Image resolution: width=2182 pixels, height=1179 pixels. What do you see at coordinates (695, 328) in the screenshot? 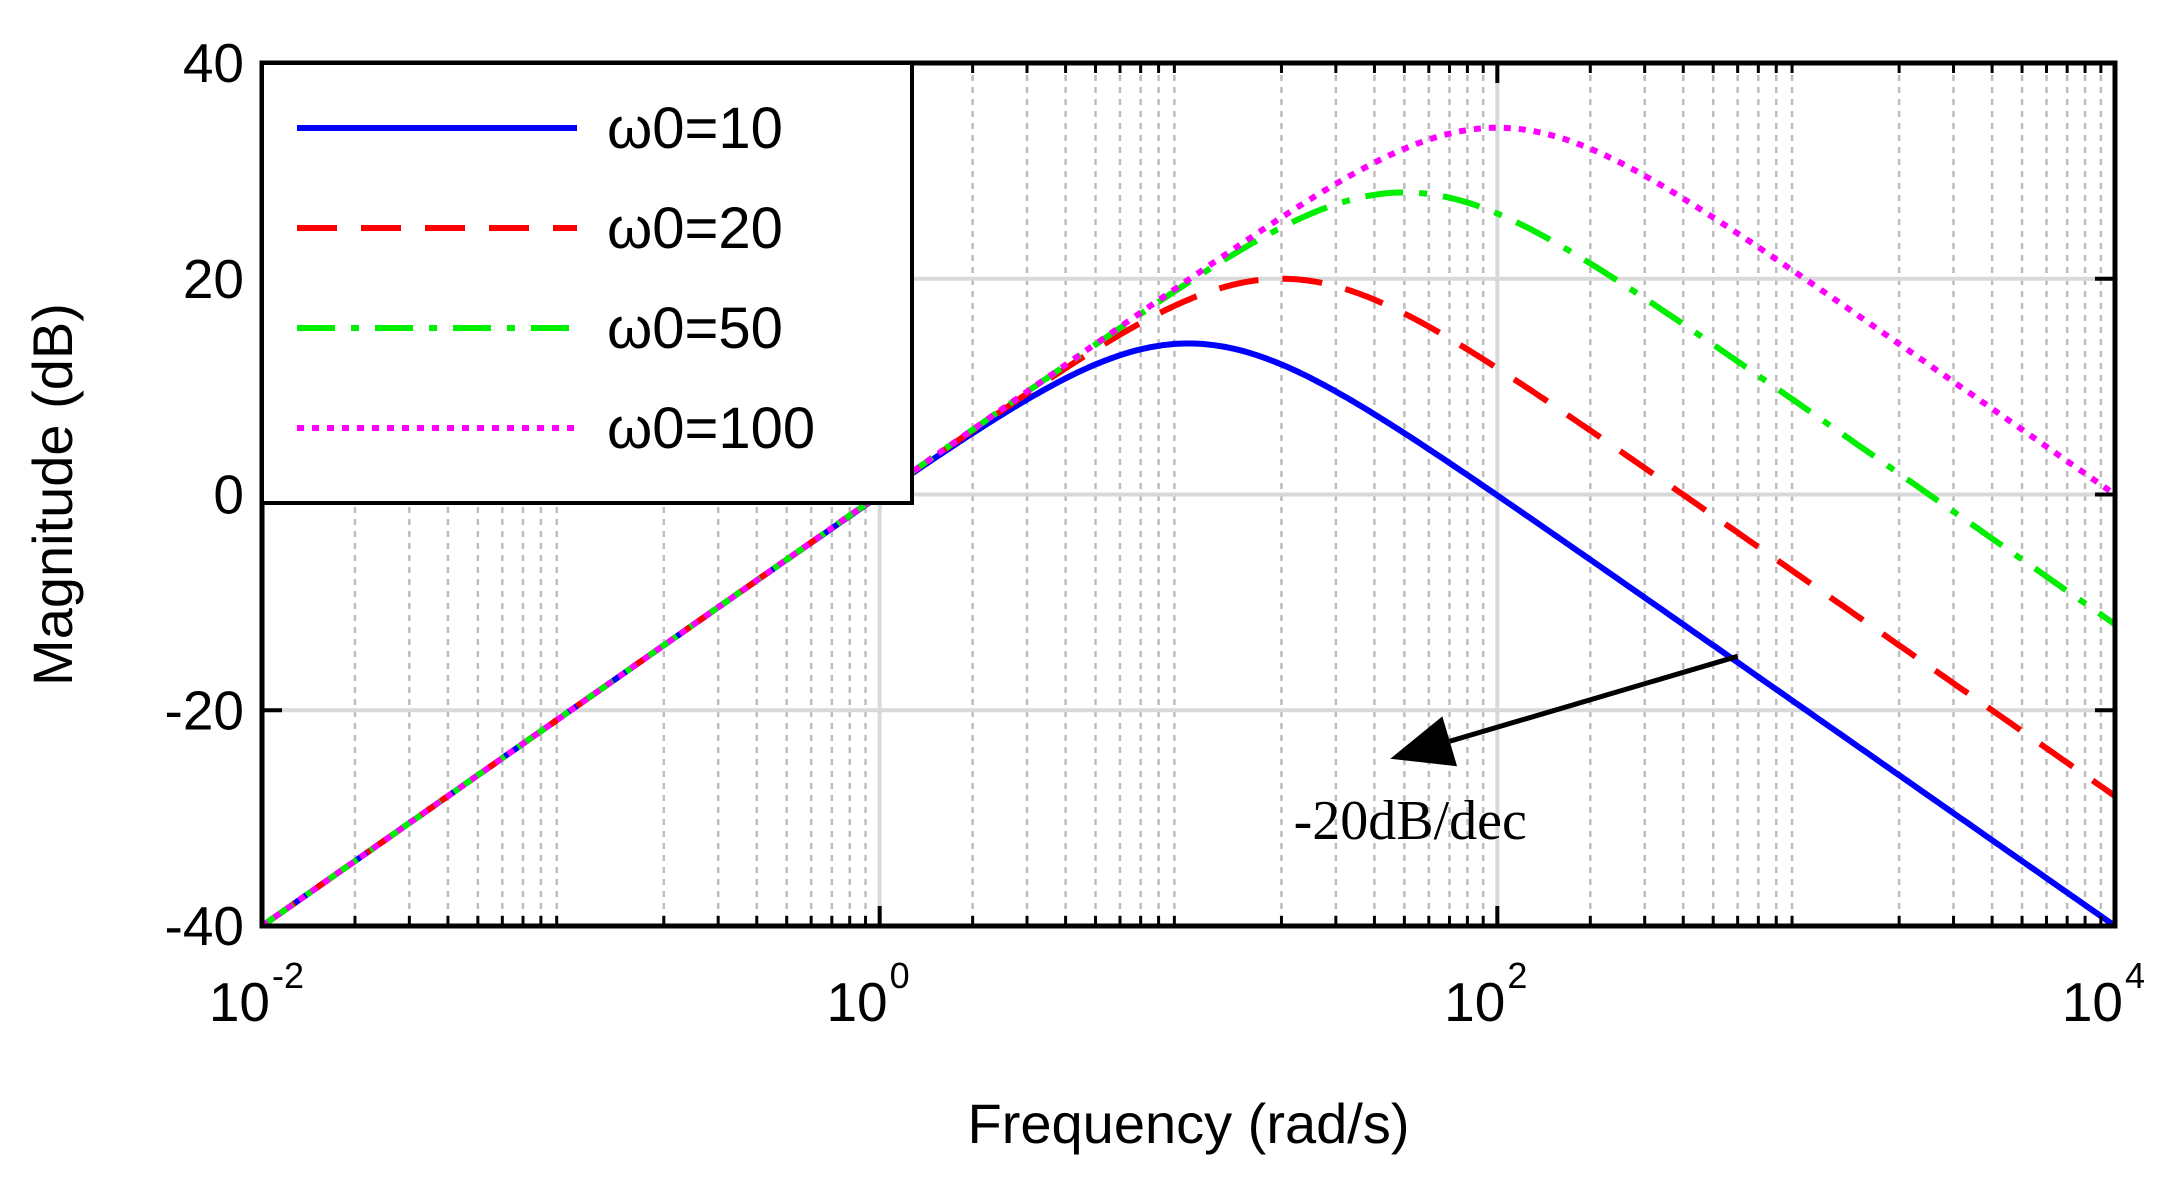
I see `legend-label: ω0=50` at bounding box center [695, 328].